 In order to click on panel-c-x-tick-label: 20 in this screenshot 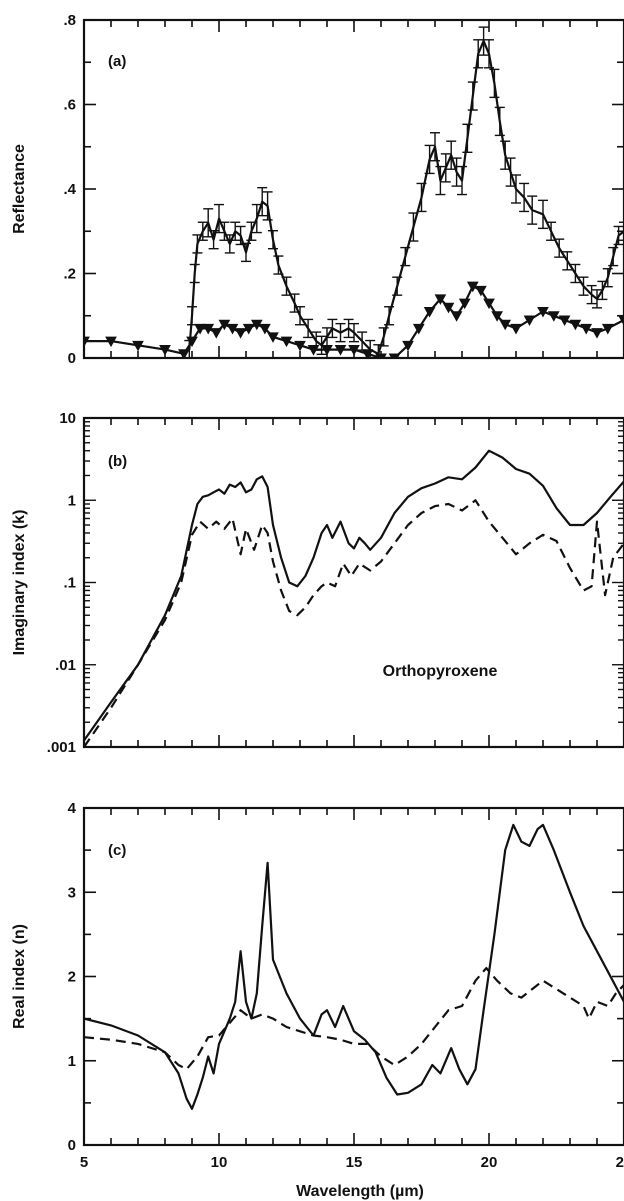, I will do `click(489, 1162)`.